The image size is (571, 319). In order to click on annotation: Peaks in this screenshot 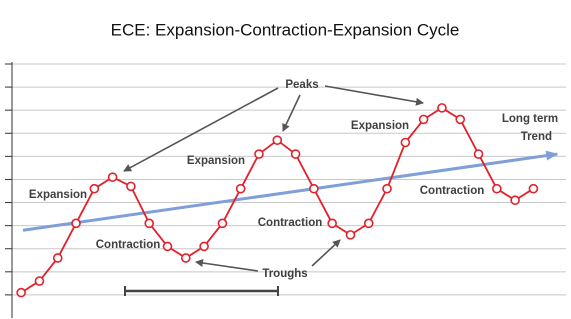, I will do `click(301, 85)`.